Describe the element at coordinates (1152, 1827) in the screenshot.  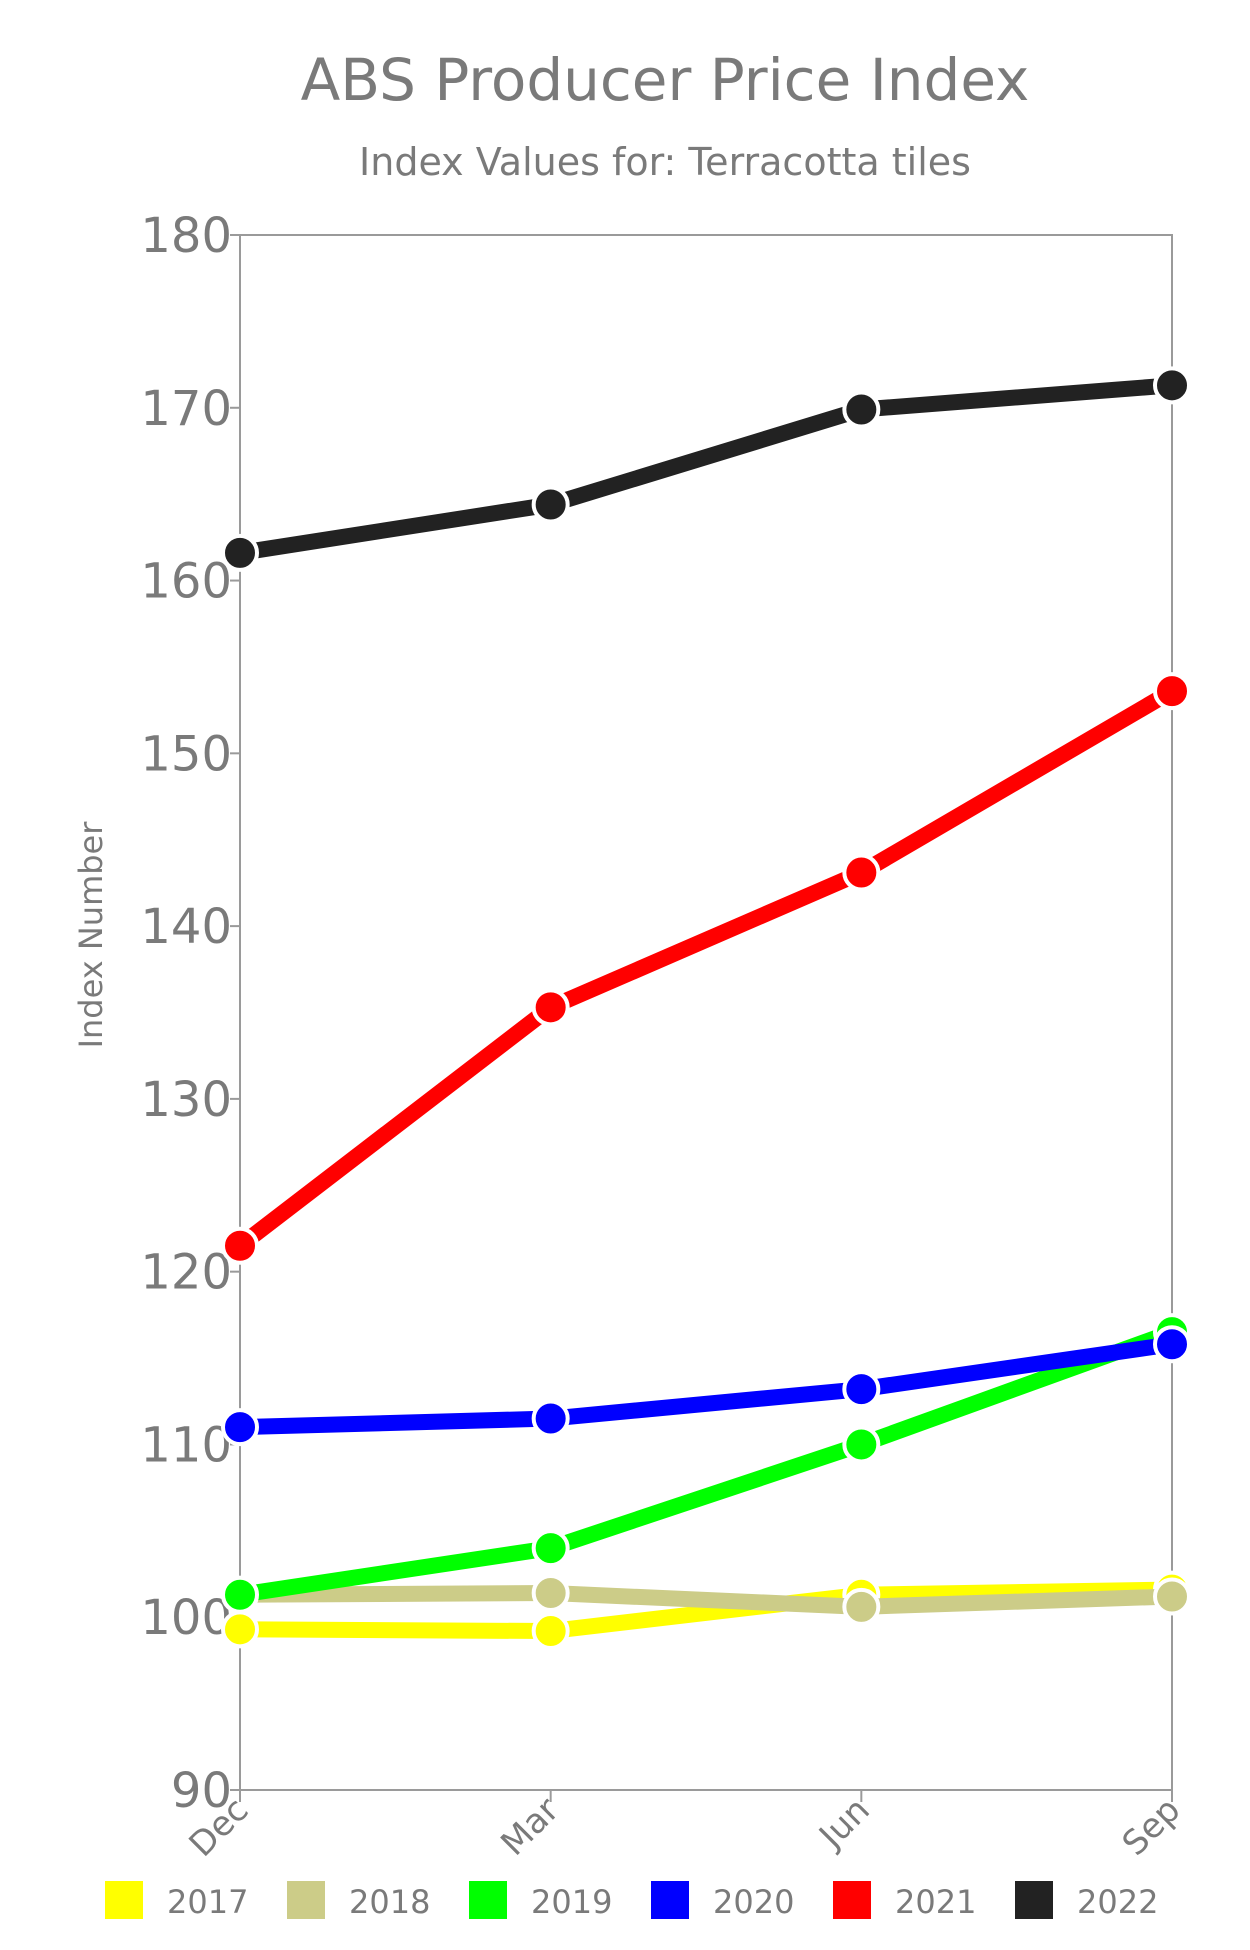
I see `x-tick-label: Sep` at that location.